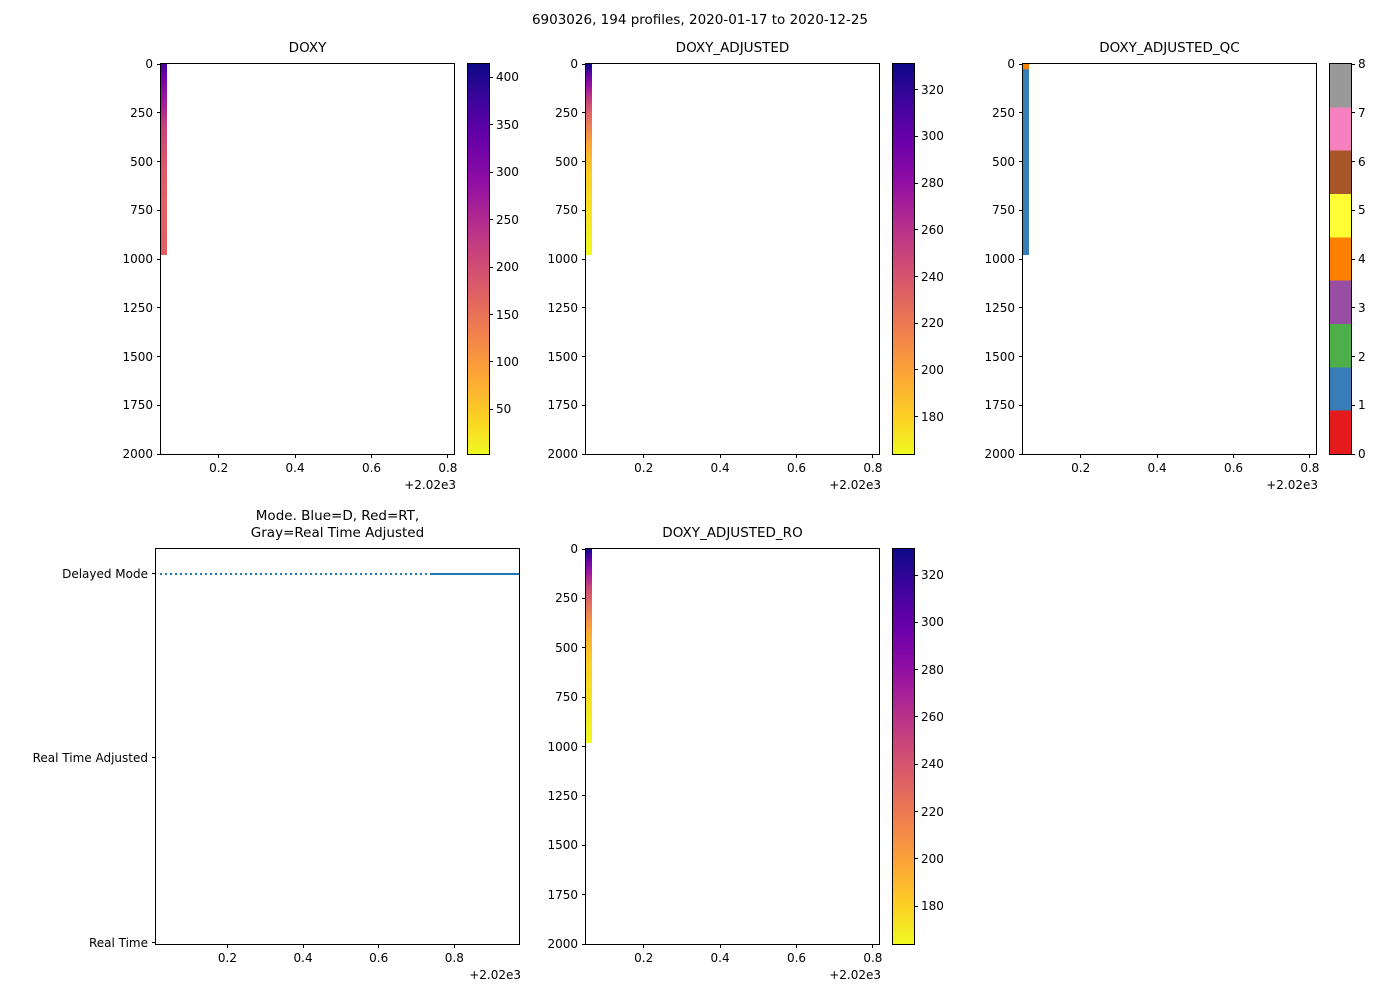 This screenshot has height=1000, width=1400. I want to click on colorbar-tick-label: 6, so click(1362, 161).